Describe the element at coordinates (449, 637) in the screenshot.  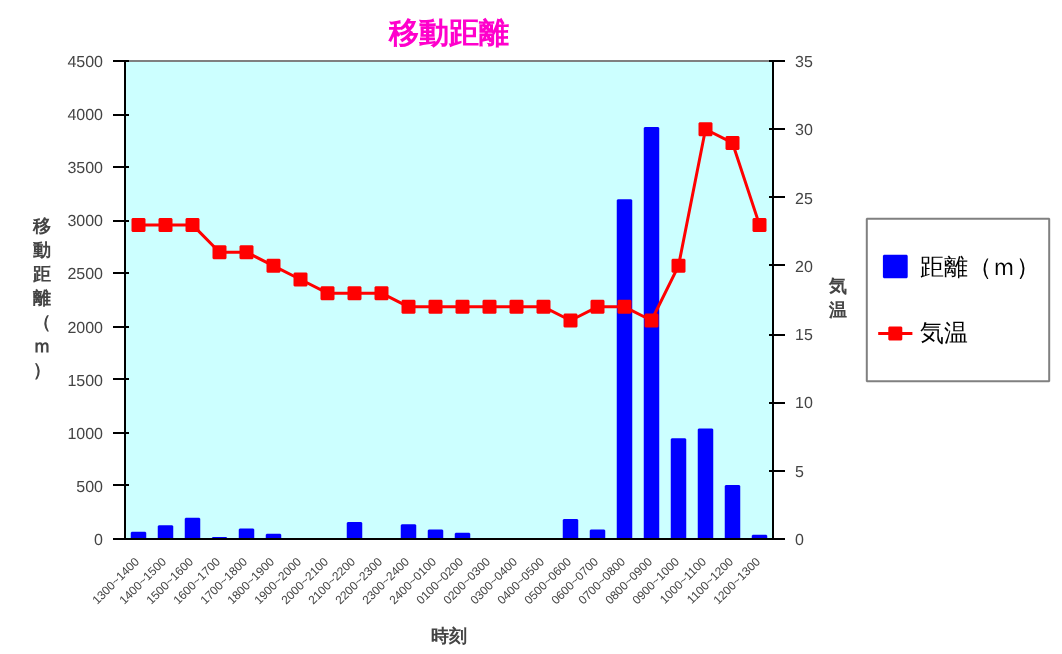
I see `x-axis-title: 時刻` at that location.